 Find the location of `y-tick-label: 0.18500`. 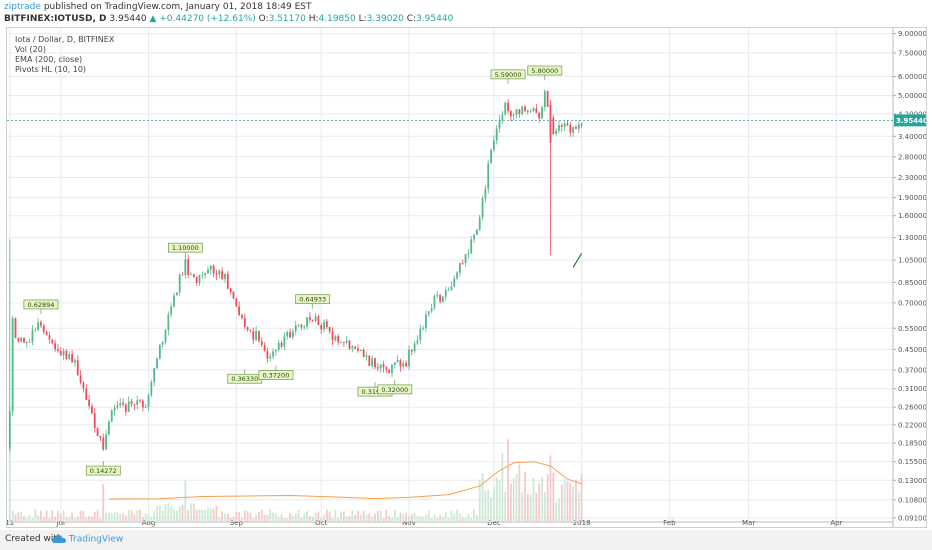

y-tick-label: 0.18500 is located at coordinates (912, 444).